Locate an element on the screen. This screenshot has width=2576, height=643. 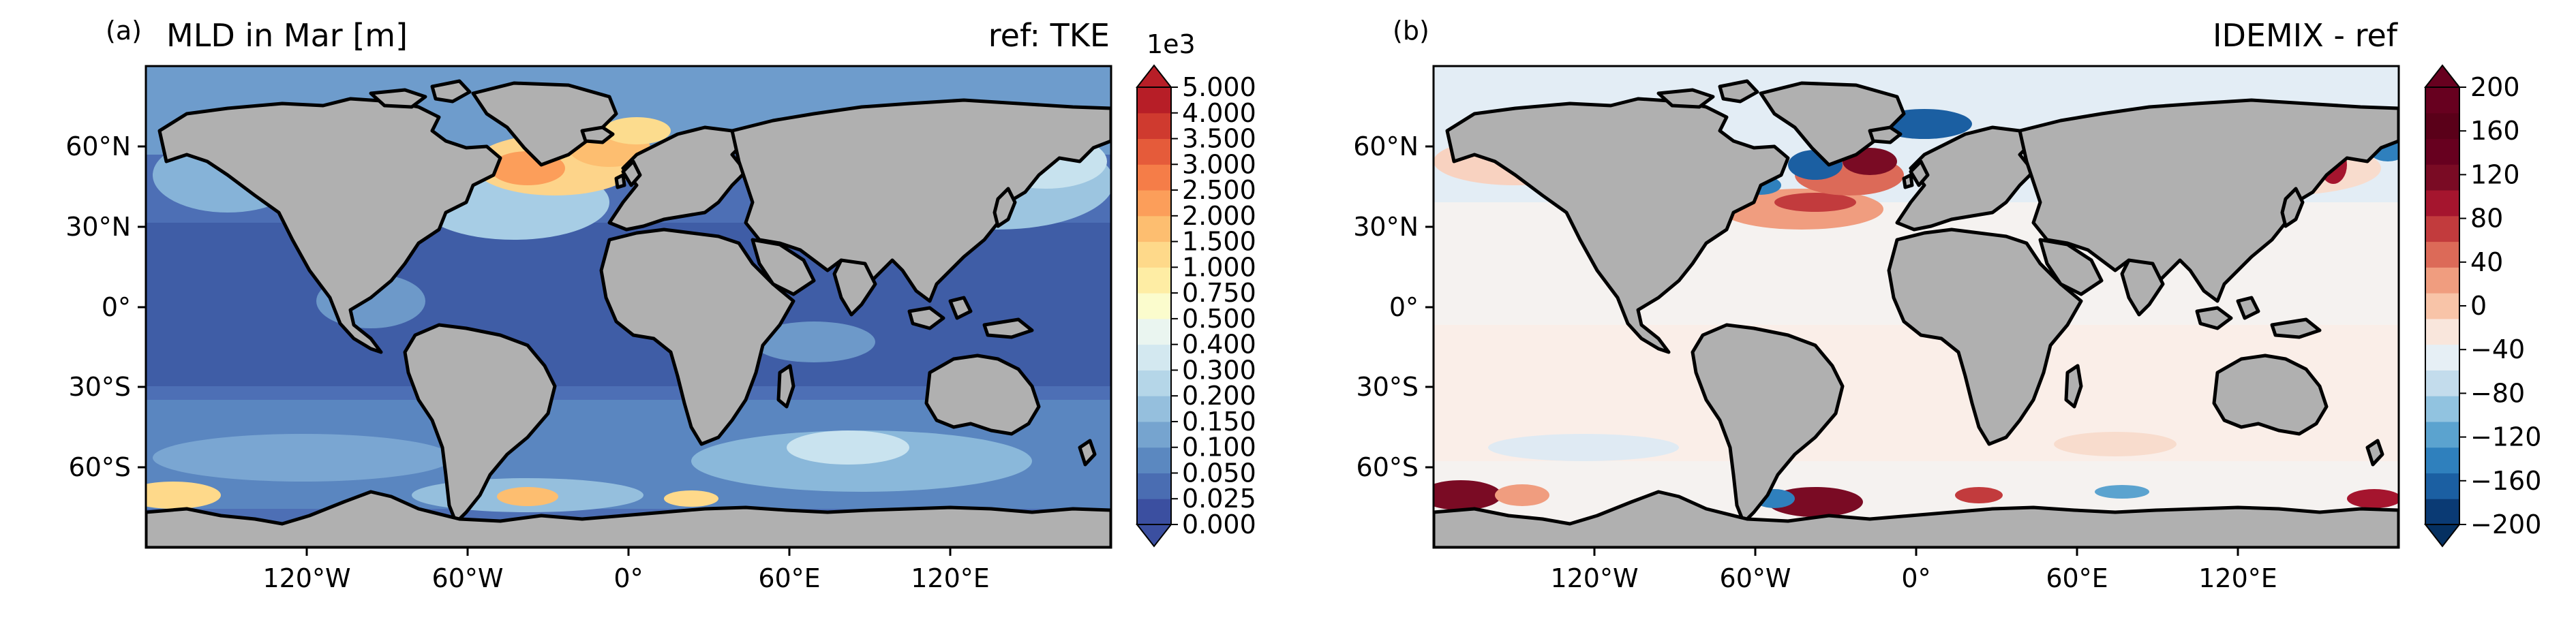
panel-a-colorbar-offset: 1e3 is located at coordinates (1171, 44).